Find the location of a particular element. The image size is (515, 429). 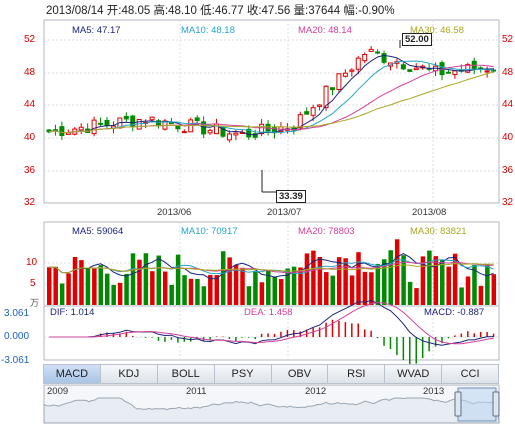

volume-axis-10: 10 is located at coordinates (32, 262).